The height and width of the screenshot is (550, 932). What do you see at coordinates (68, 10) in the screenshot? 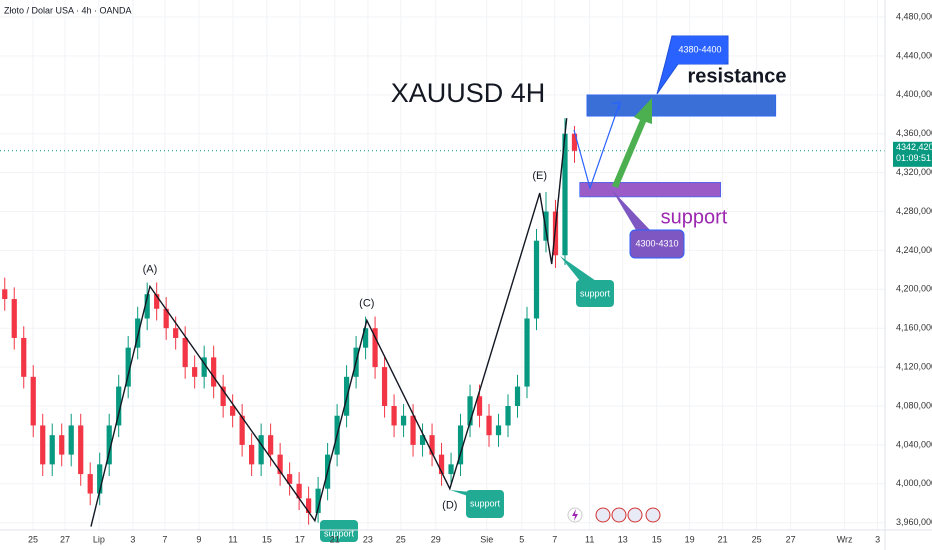
I see `symbol-info: Złoto / Dolar USA · 4h · OANDA` at bounding box center [68, 10].